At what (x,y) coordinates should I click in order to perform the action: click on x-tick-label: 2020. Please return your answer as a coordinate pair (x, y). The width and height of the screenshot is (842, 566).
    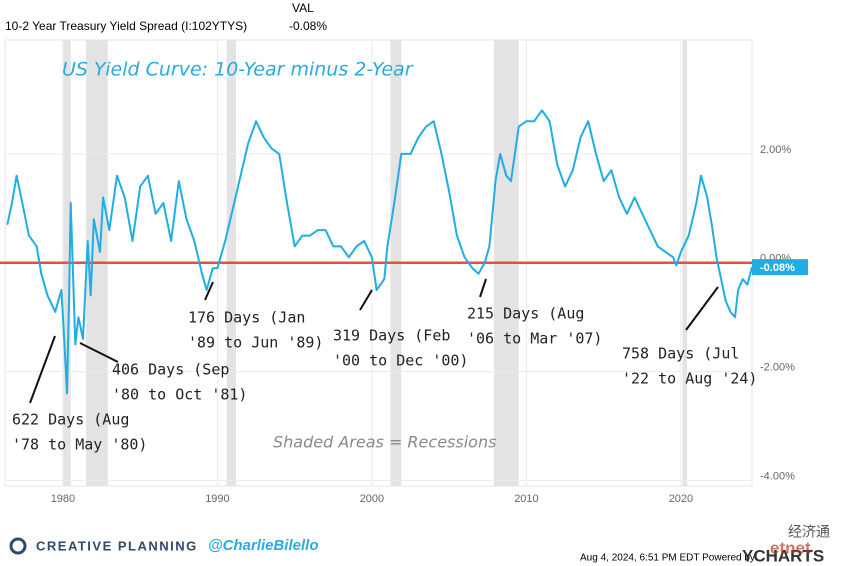
    Looking at the image, I should click on (681, 499).